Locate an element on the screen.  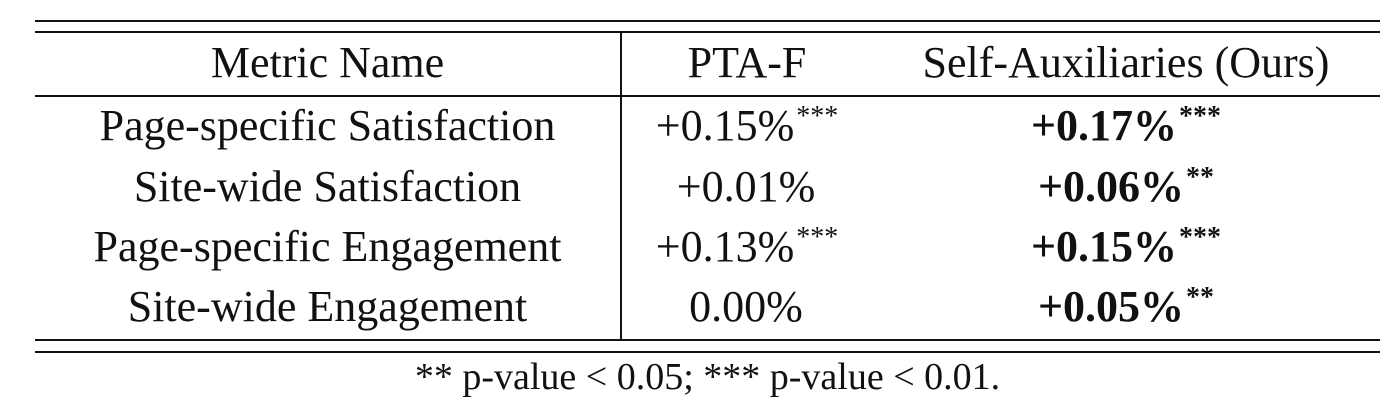
ours-cell: +0.05%** is located at coordinates (1126, 307).